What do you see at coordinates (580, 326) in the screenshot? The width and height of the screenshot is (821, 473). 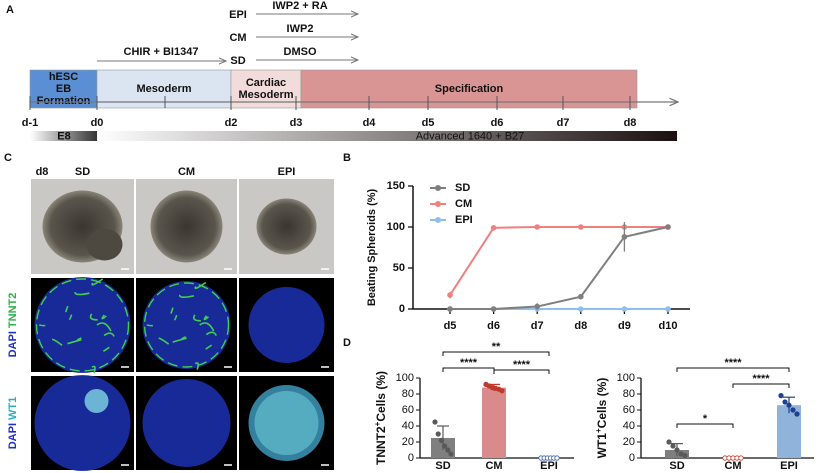 I see `x-tick-label: d8` at bounding box center [580, 326].